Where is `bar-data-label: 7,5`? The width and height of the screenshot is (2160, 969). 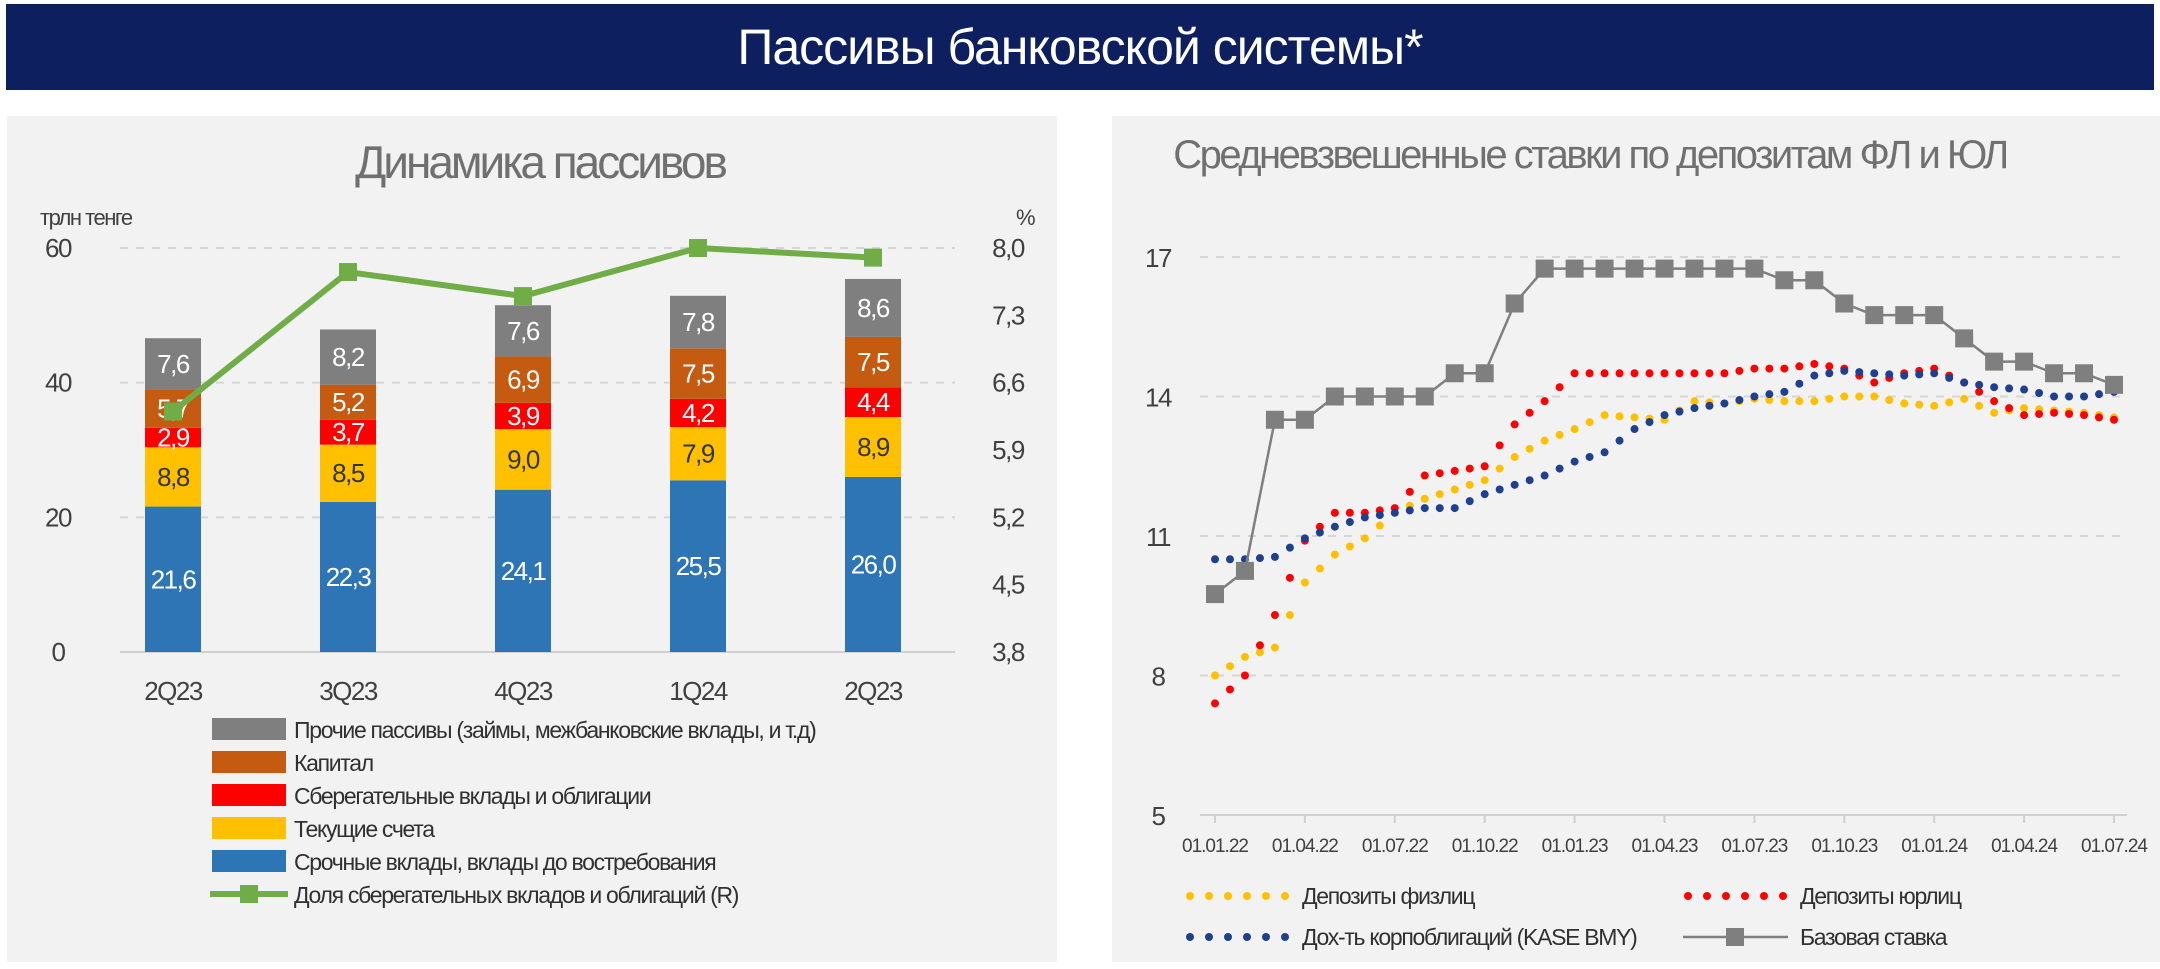 bar-data-label: 7,5 is located at coordinates (698, 374).